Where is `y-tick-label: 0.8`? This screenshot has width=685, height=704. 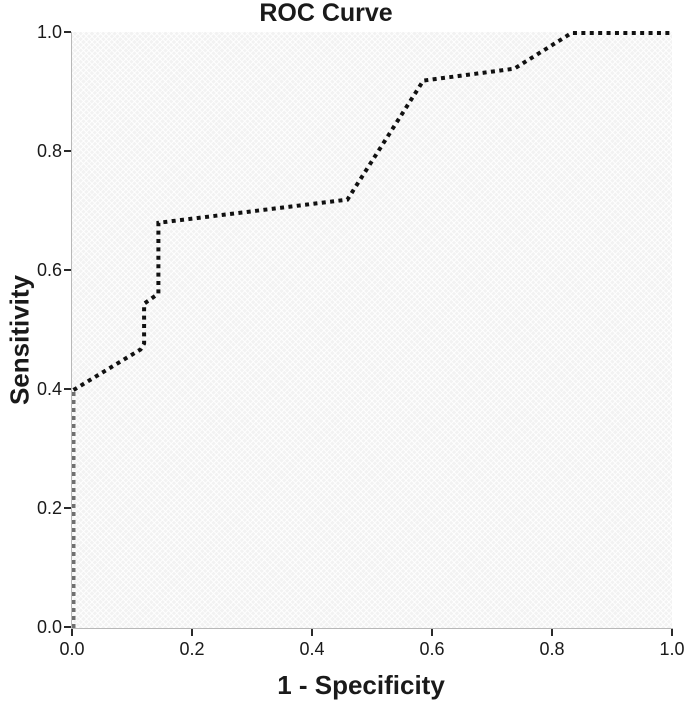
y-tick-label: 0.8 is located at coordinates (49, 151).